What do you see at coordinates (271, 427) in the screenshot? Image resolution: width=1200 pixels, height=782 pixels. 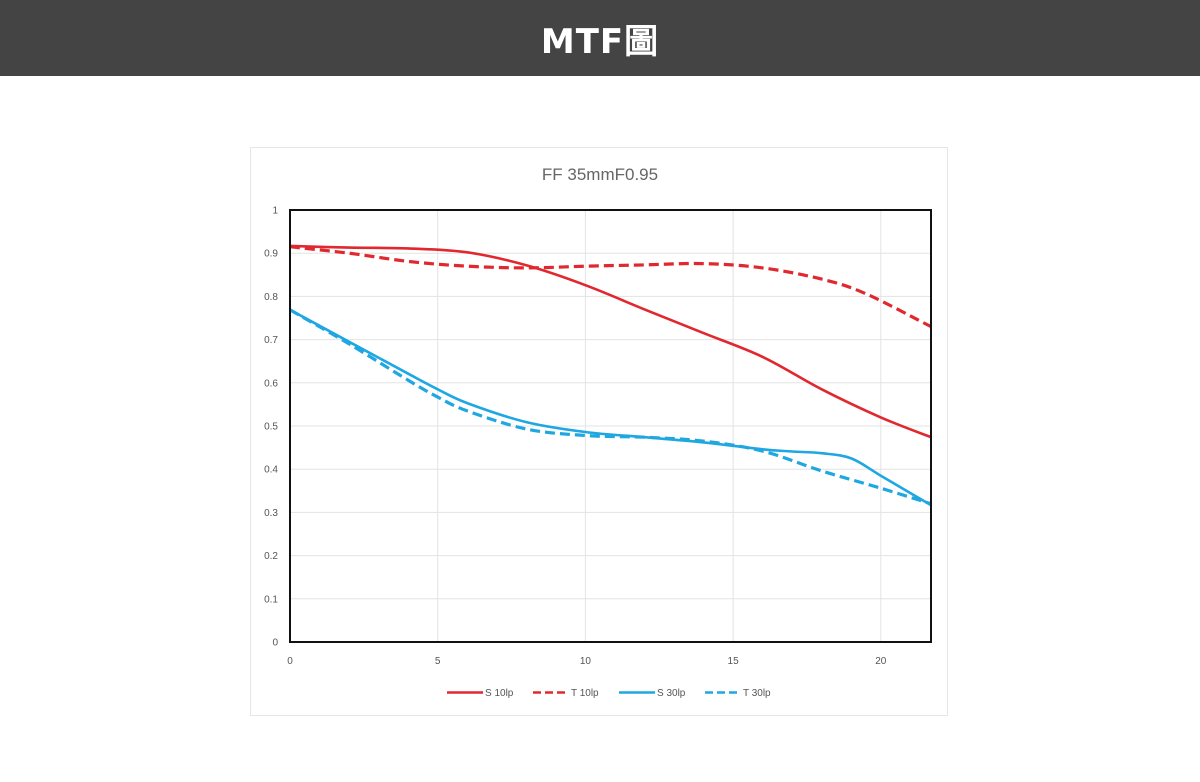 I see `y-tick-label: 0.5` at bounding box center [271, 427].